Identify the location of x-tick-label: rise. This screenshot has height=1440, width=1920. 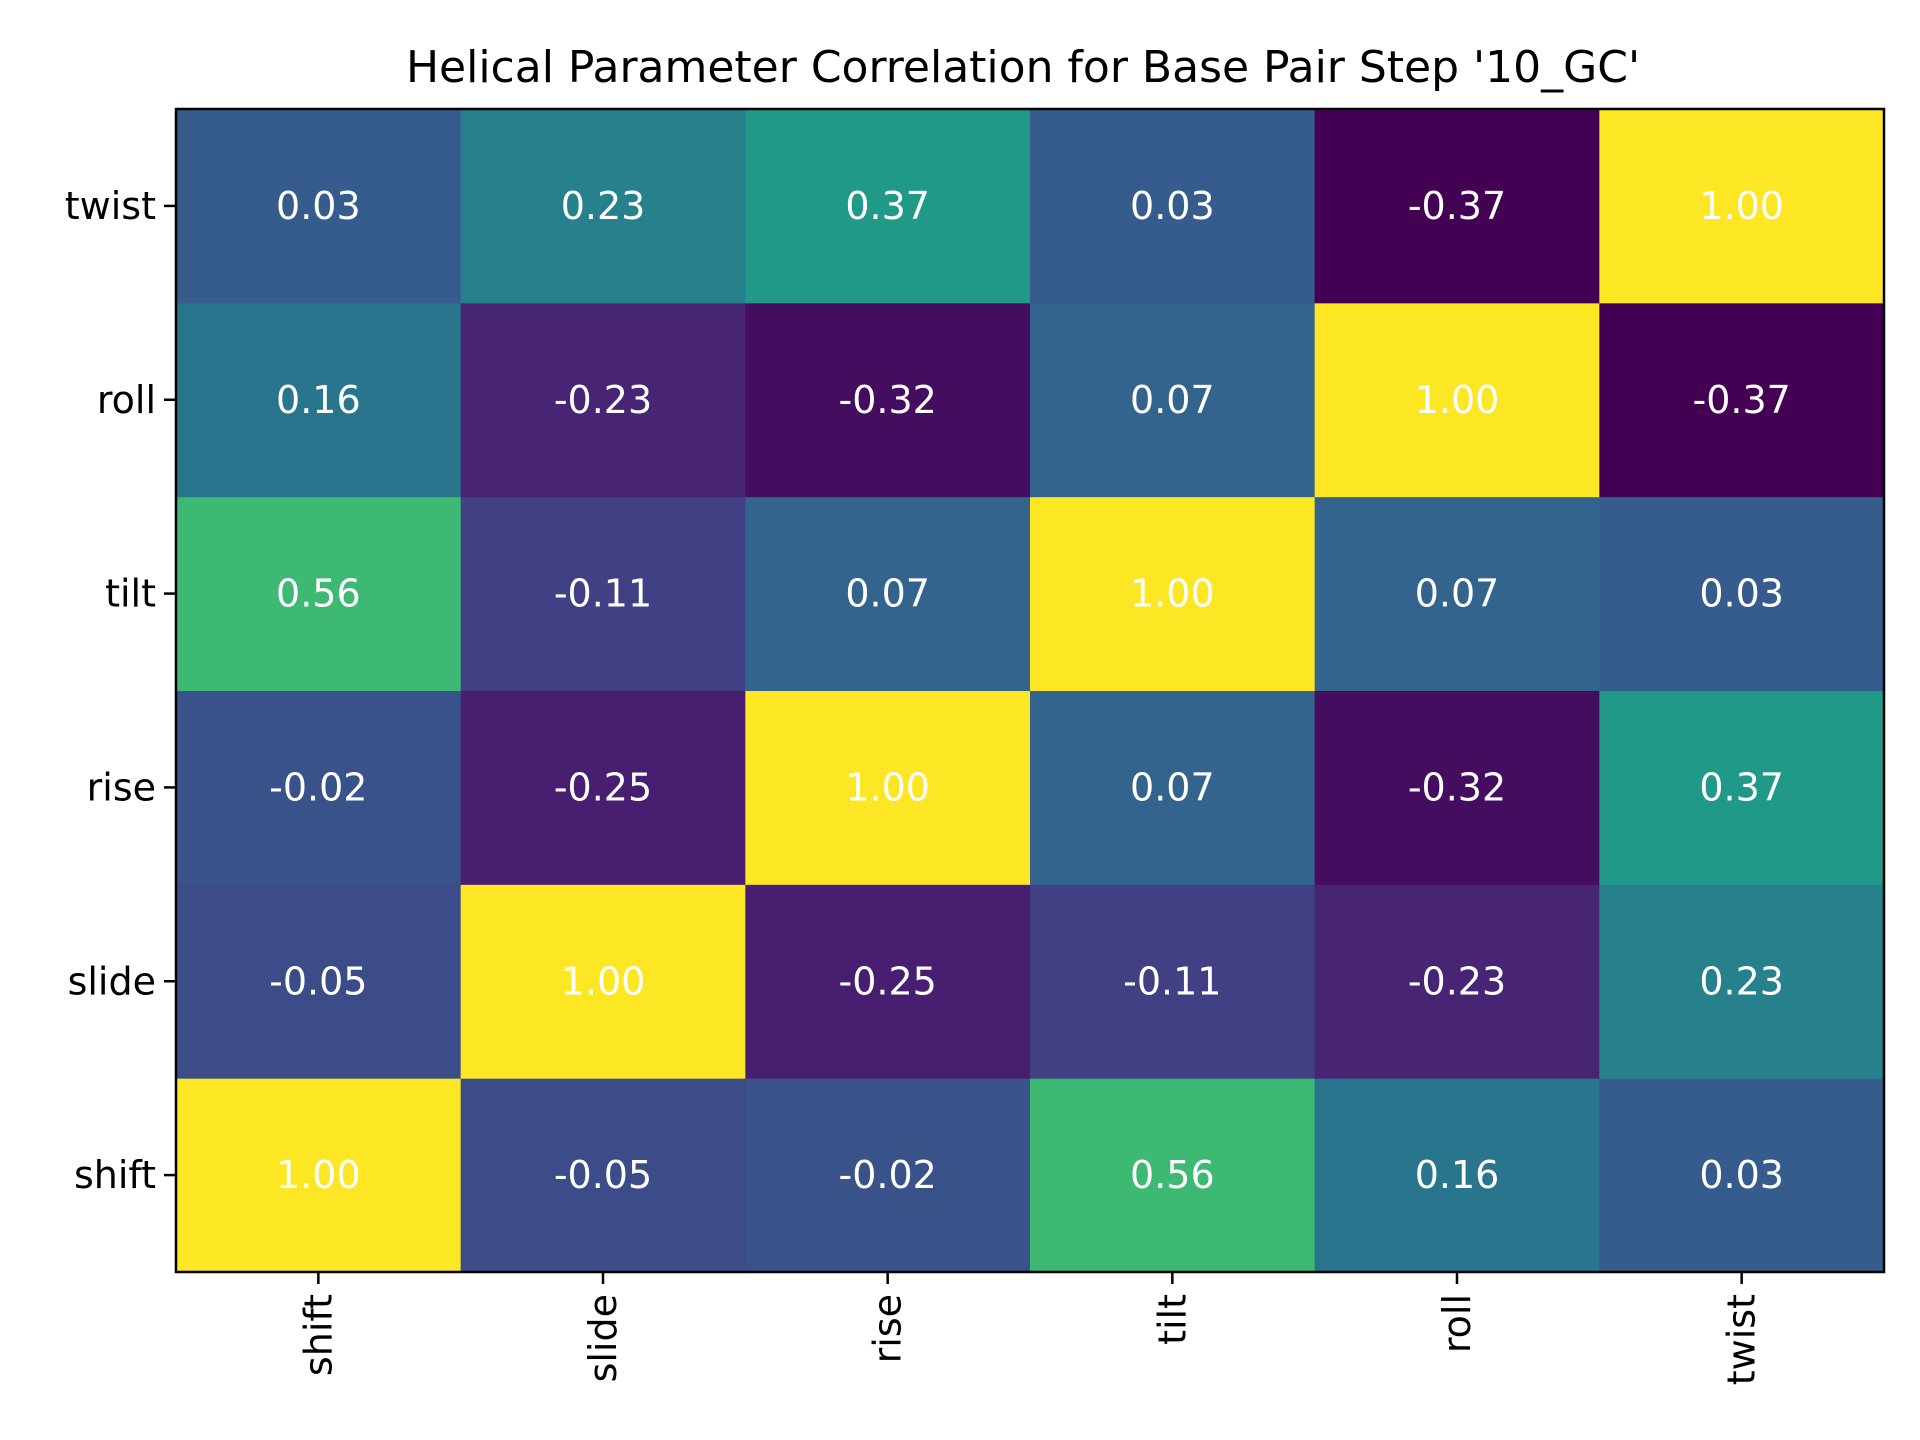
(888, 1328).